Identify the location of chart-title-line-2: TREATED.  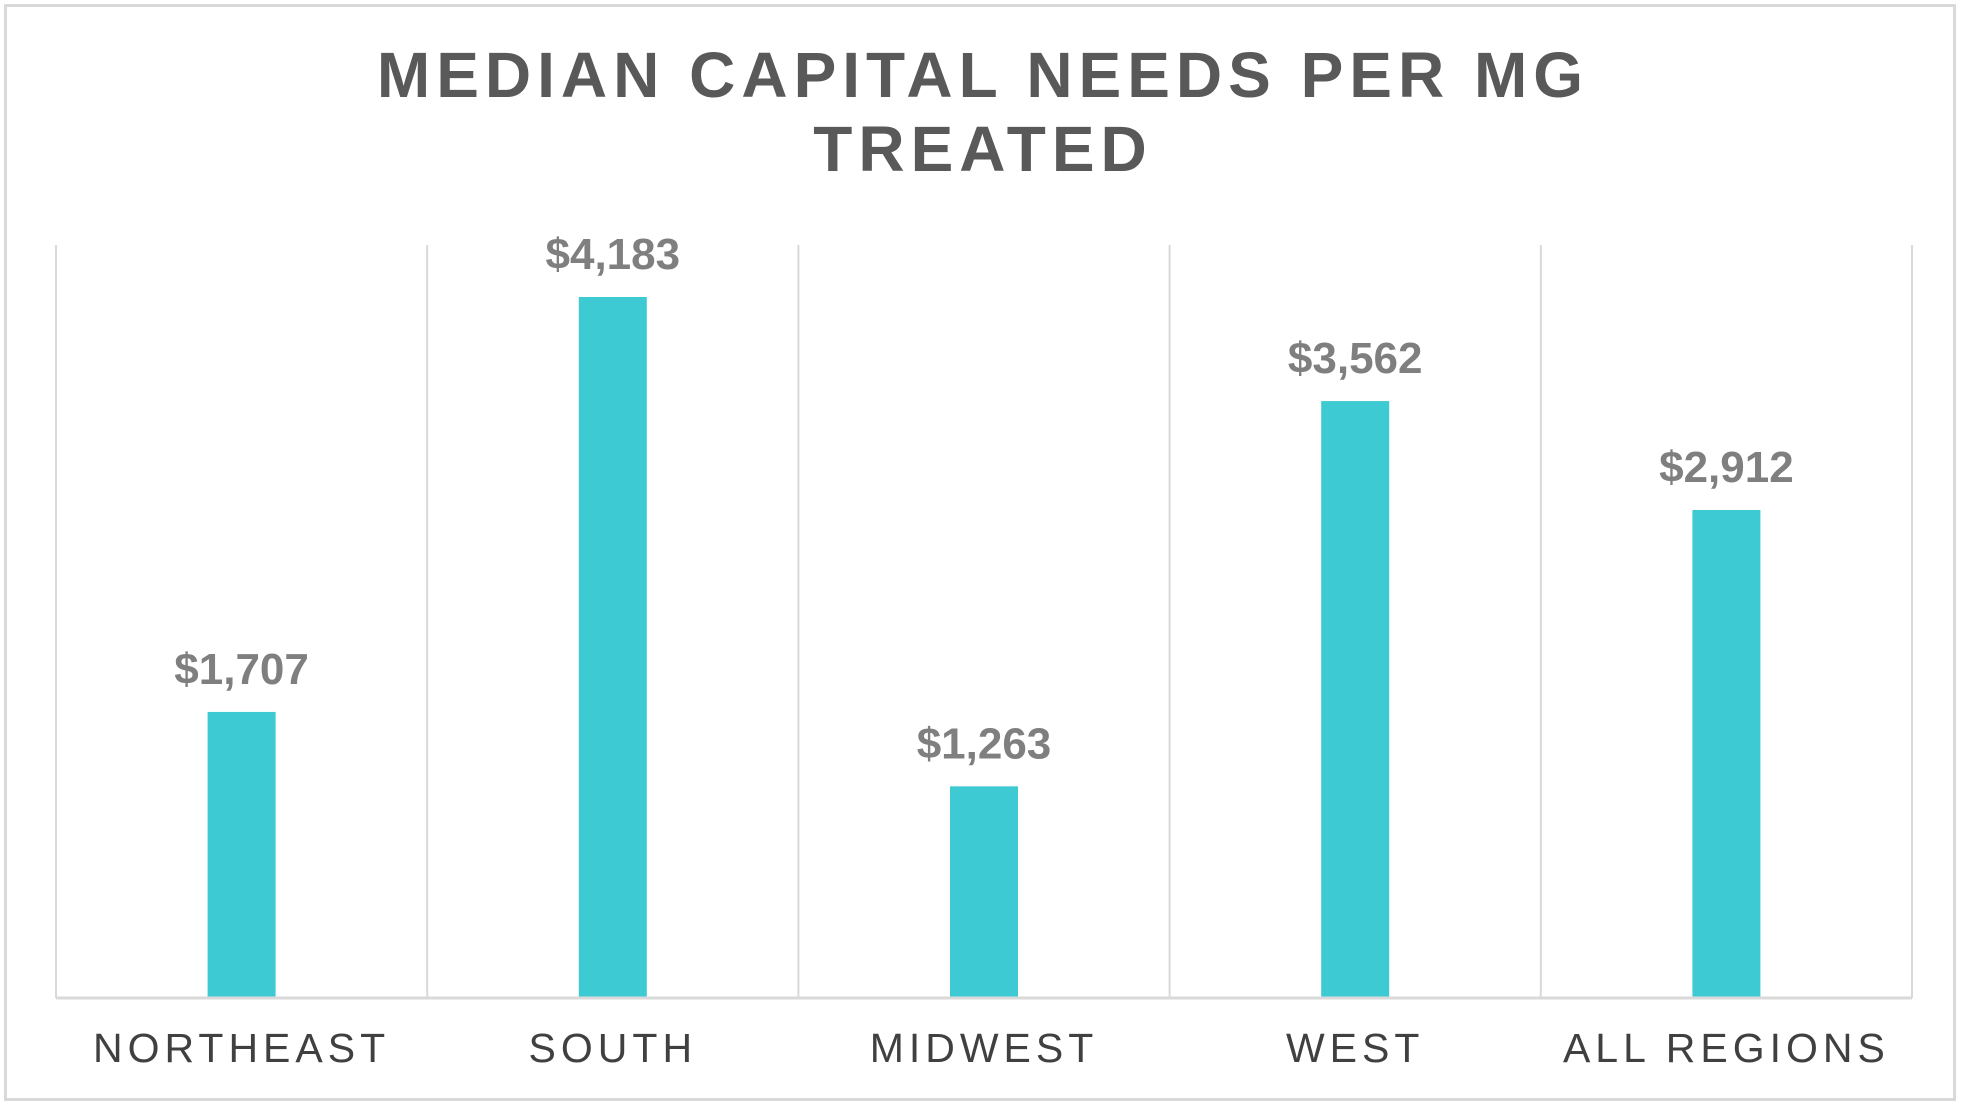
(983, 149).